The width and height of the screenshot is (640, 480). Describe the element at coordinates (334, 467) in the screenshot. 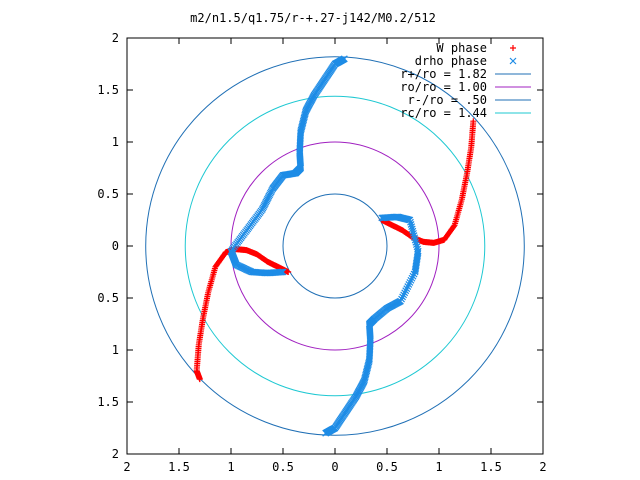

I see `x-tick-label: 0` at that location.